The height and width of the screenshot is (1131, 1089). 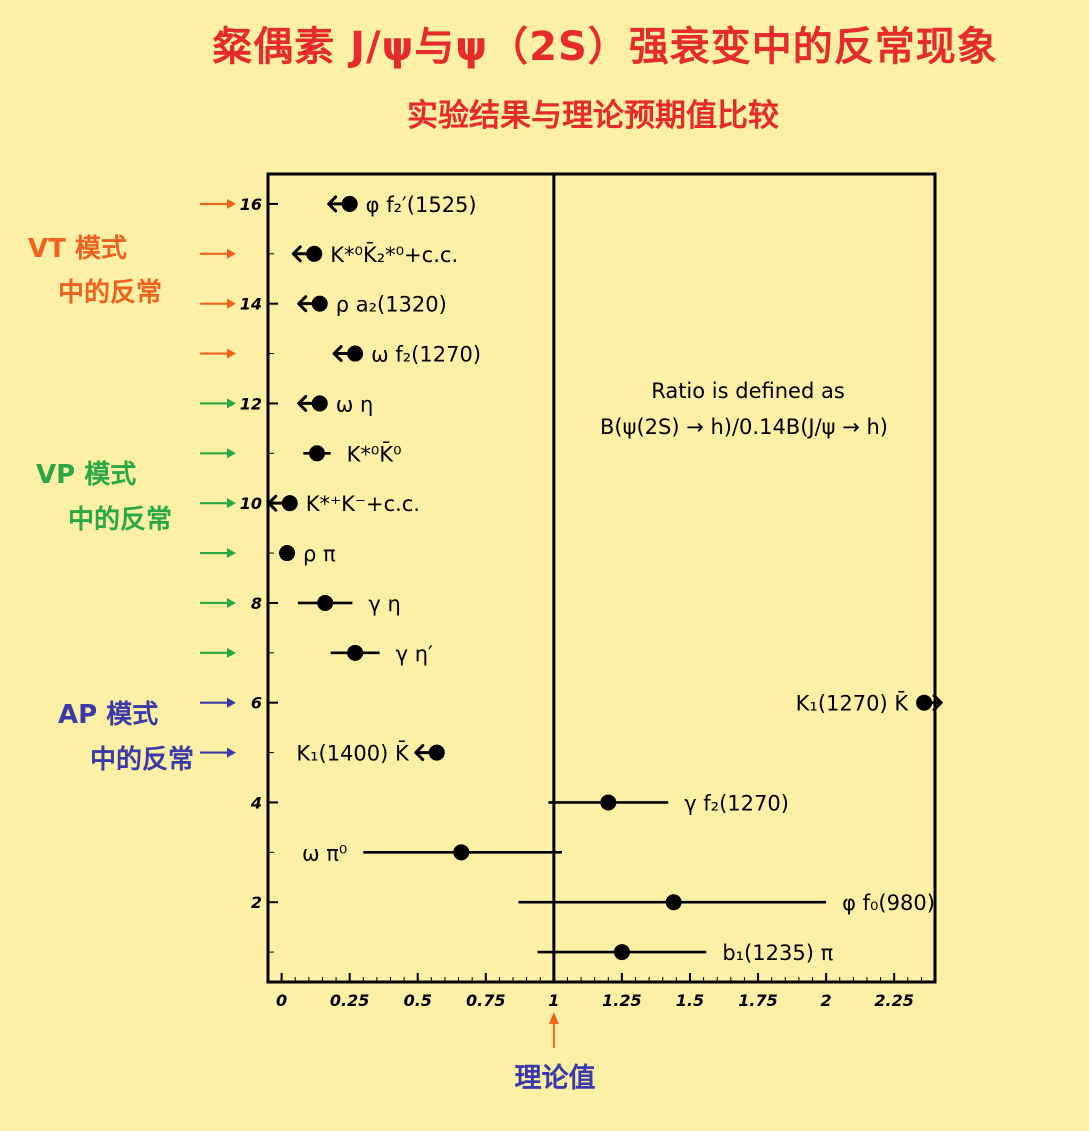 What do you see at coordinates (324, 853) in the screenshot?
I see `data-label: ω π⁰` at bounding box center [324, 853].